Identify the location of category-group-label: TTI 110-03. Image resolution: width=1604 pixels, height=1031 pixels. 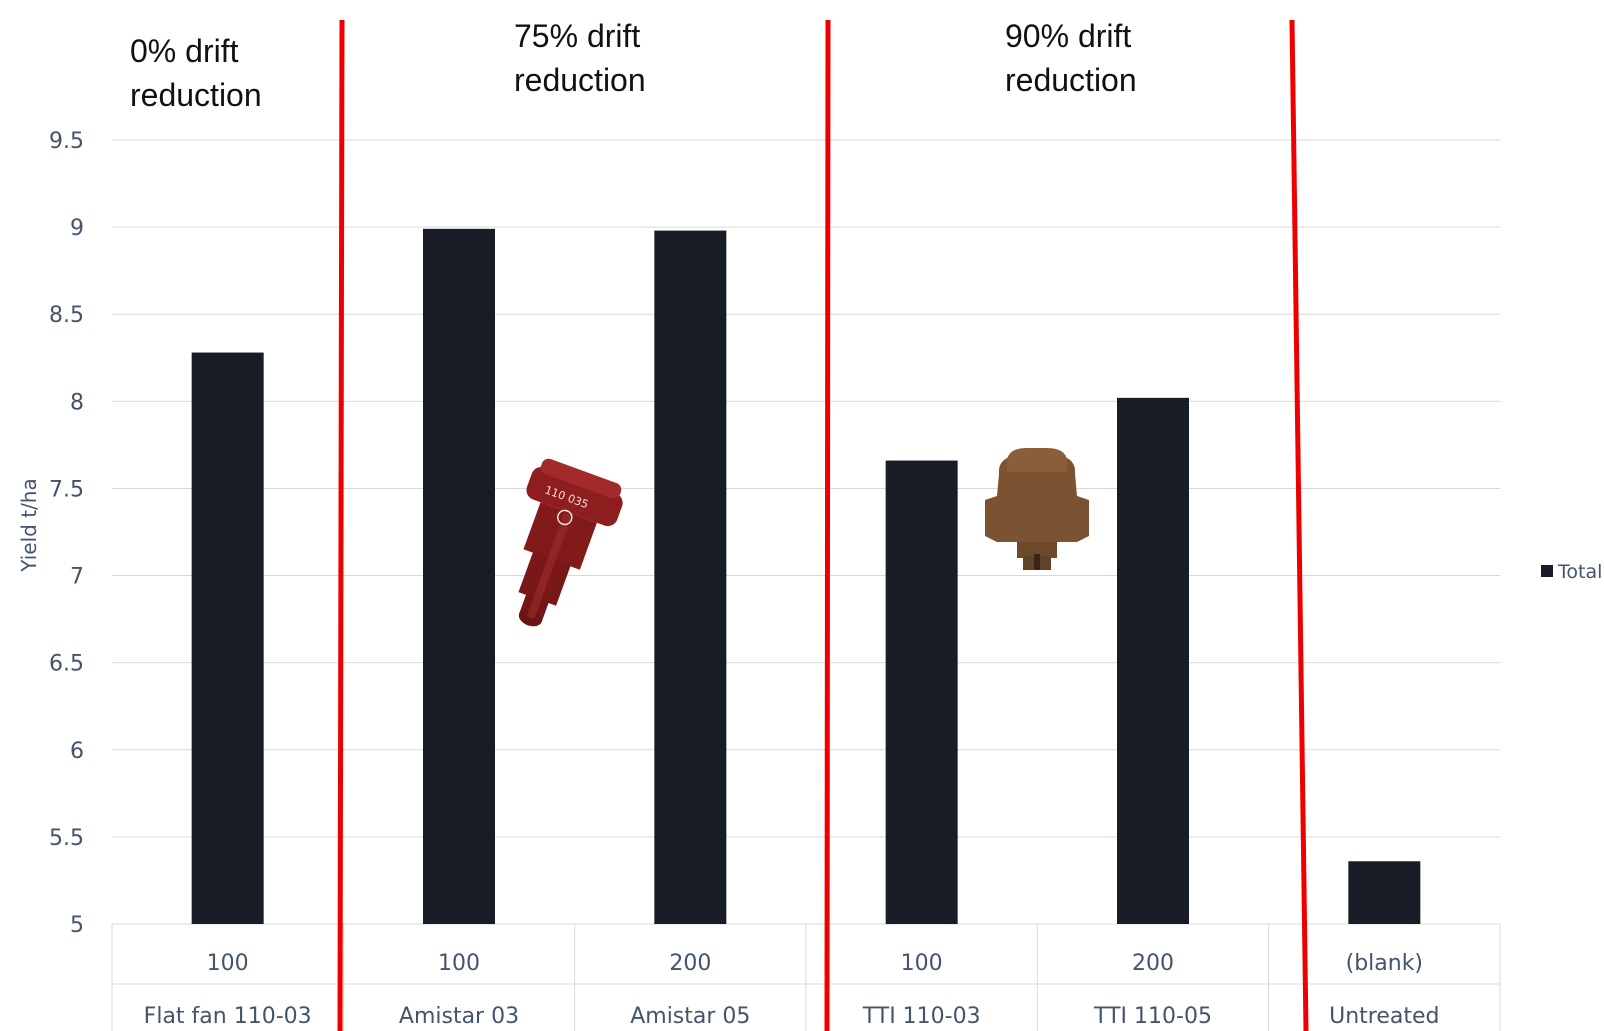
(921, 1016).